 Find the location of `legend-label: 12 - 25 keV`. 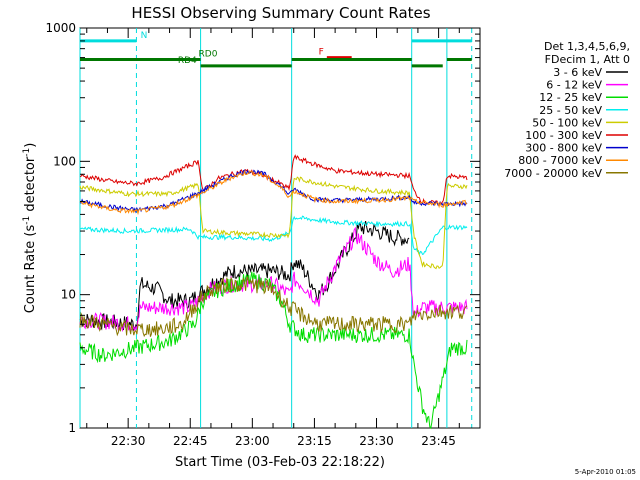

legend-label: 12 - 25 keV is located at coordinates (570, 97).